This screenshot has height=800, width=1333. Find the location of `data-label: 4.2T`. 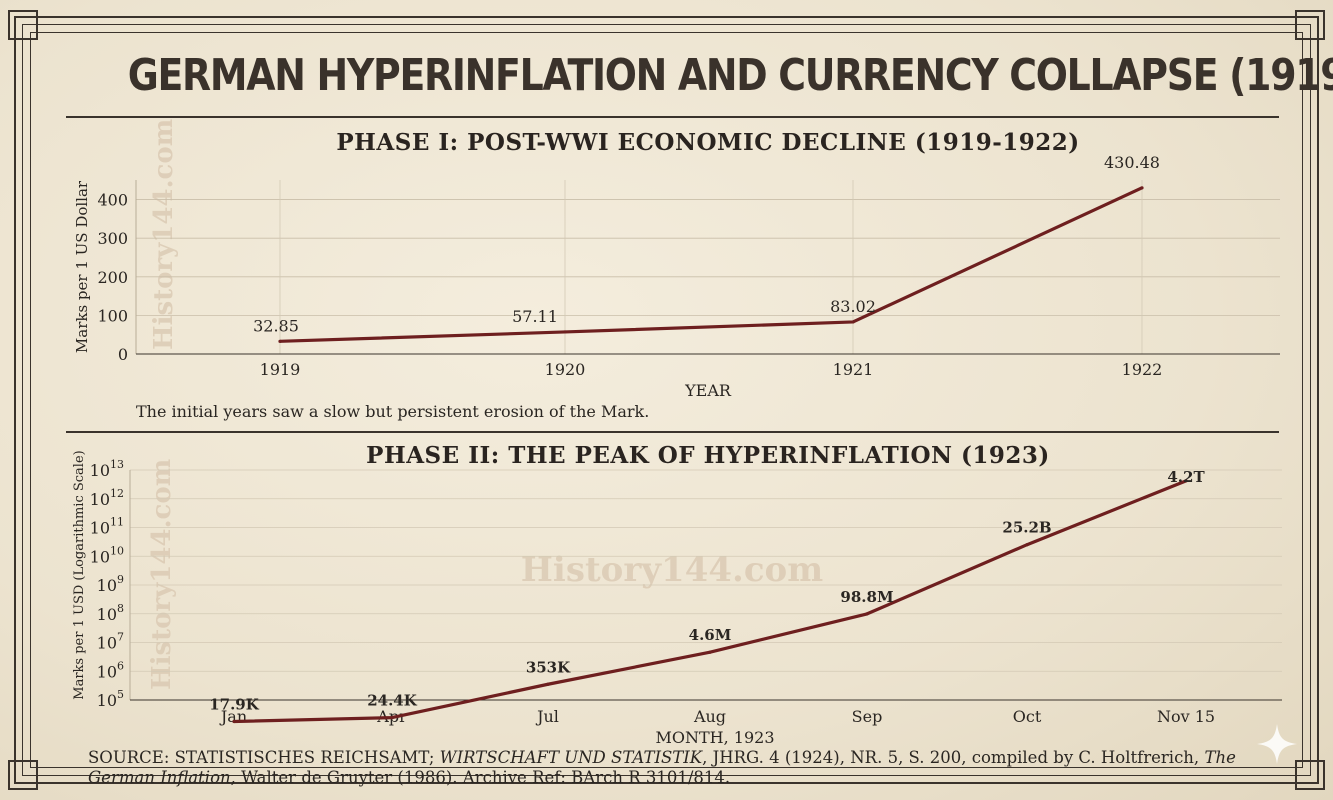

data-label: 4.2T is located at coordinates (1186, 477).